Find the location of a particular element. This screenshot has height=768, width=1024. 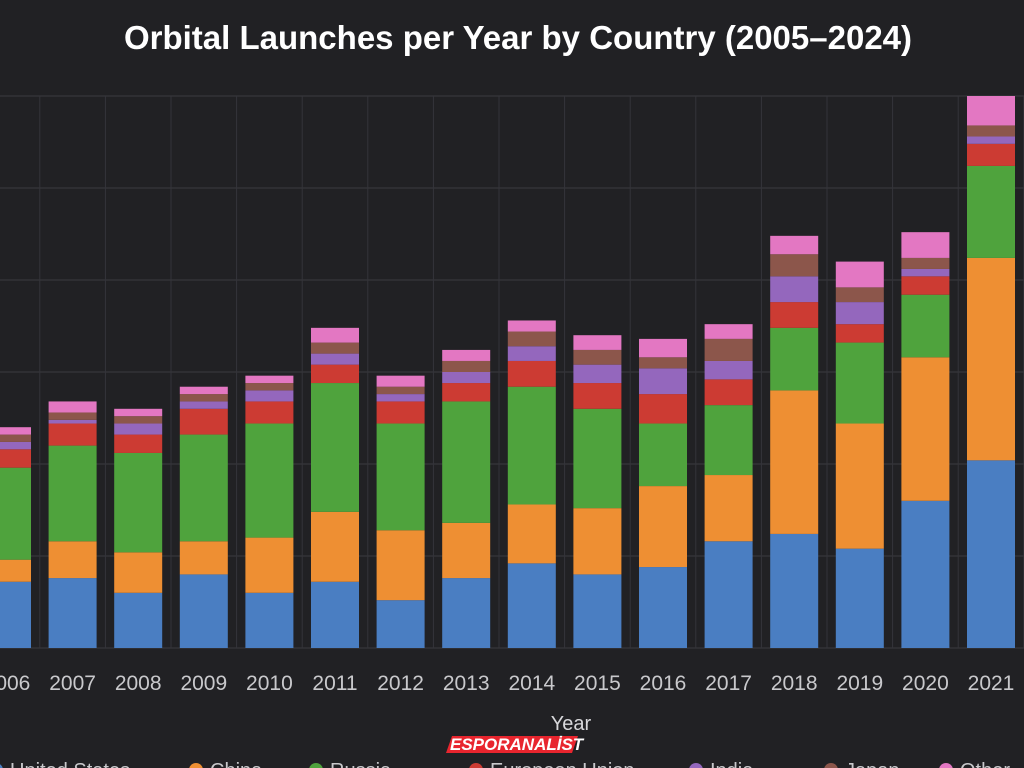

bar-segment-china-2012 is located at coordinates (400, 565).